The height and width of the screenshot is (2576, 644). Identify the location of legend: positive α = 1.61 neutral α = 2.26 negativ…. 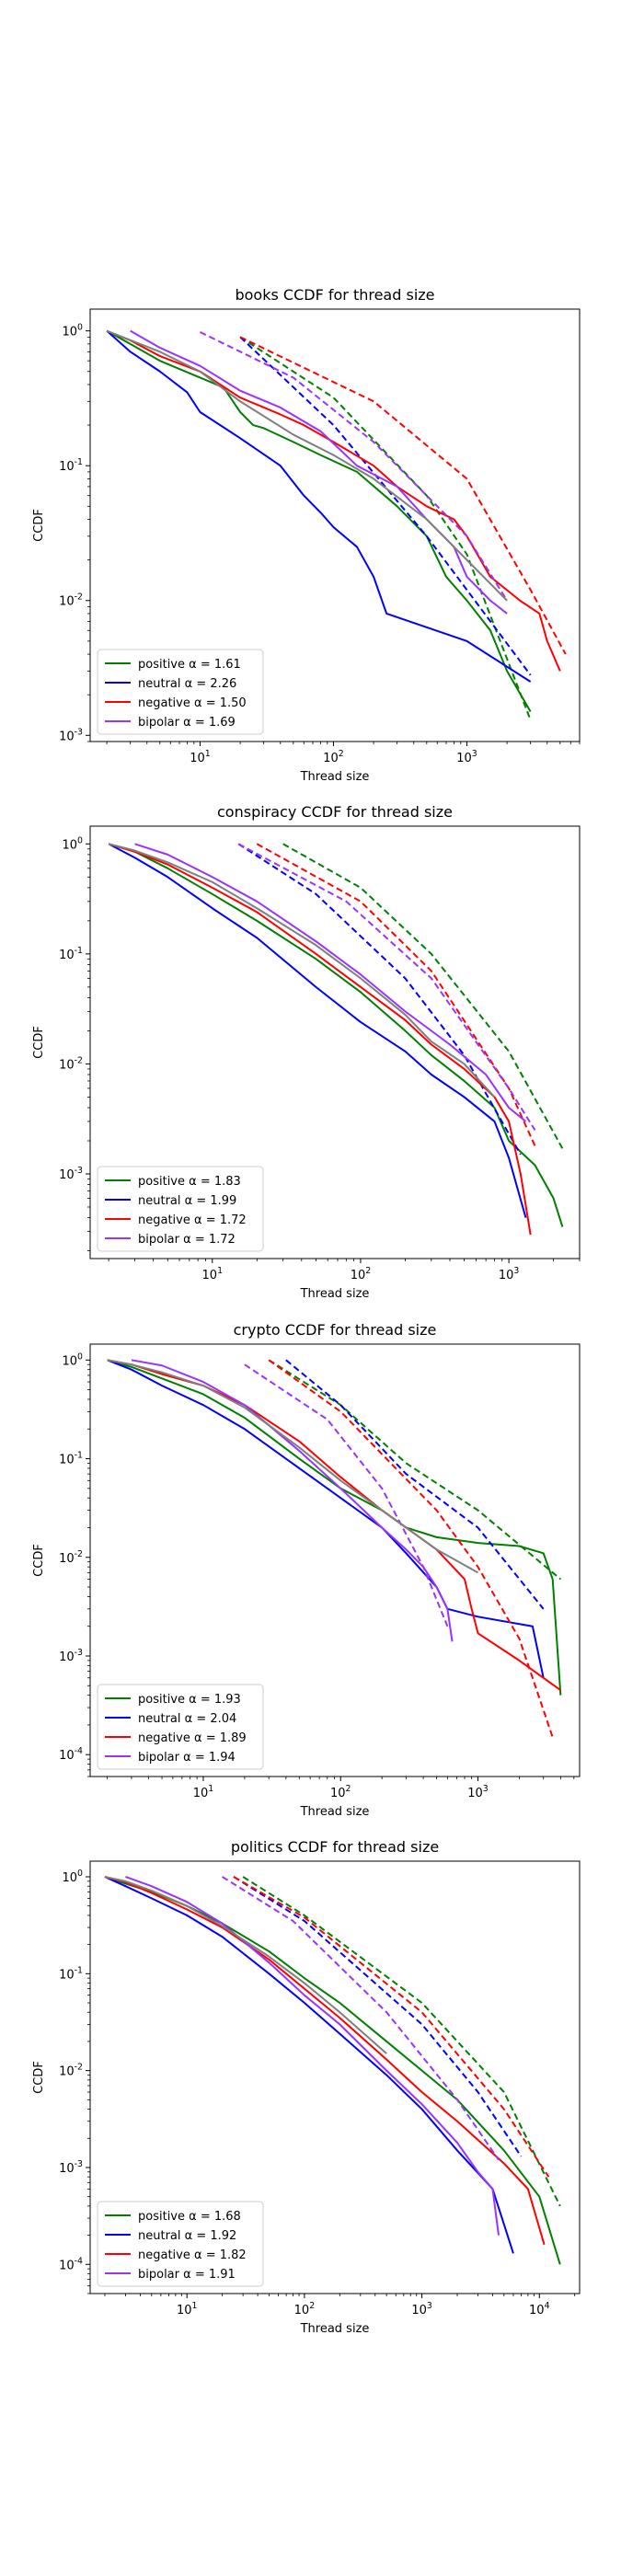
(180, 692).